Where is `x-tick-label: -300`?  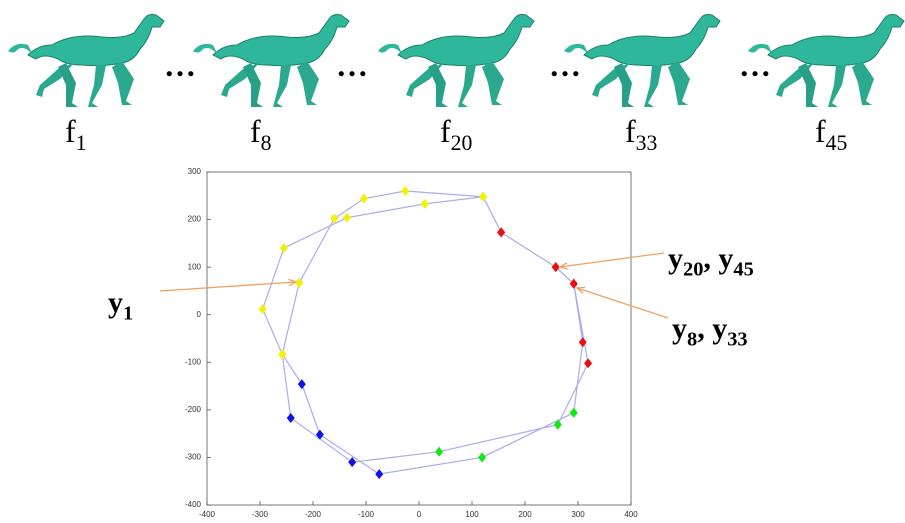
x-tick-label: -300 is located at coordinates (260, 514).